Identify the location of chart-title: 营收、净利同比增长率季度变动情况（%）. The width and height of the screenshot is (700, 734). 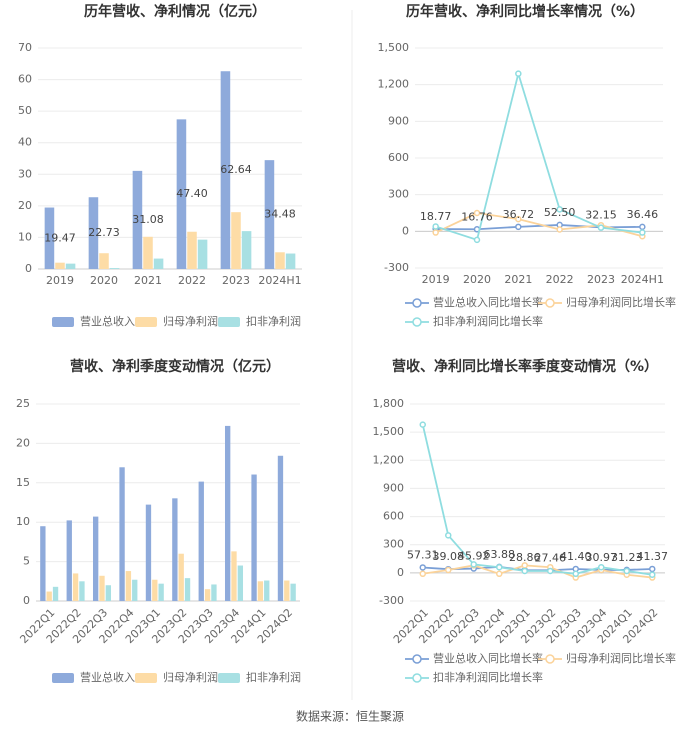
(525, 366).